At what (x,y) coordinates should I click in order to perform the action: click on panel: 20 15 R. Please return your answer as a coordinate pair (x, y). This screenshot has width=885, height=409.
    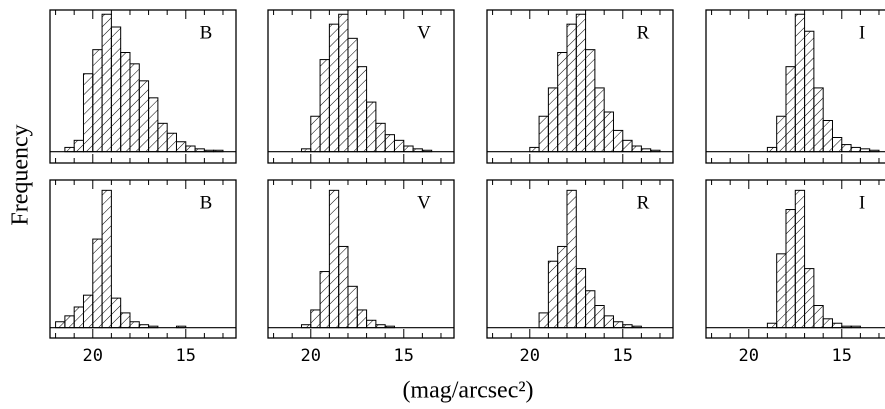
    Looking at the image, I should click on (580, 272).